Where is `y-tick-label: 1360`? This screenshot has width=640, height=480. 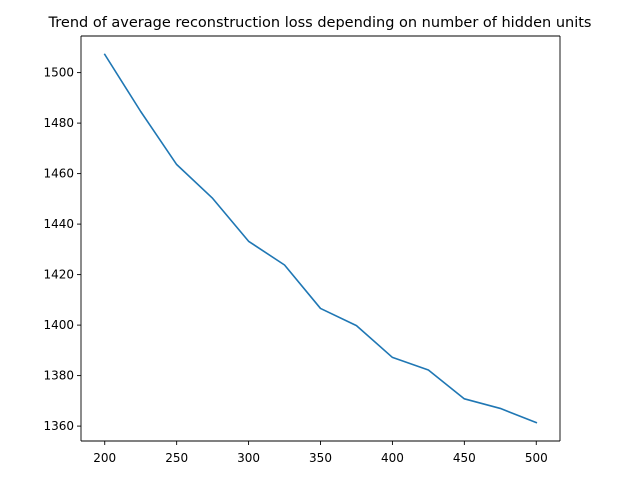
y-tick-label: 1360 is located at coordinates (58, 426).